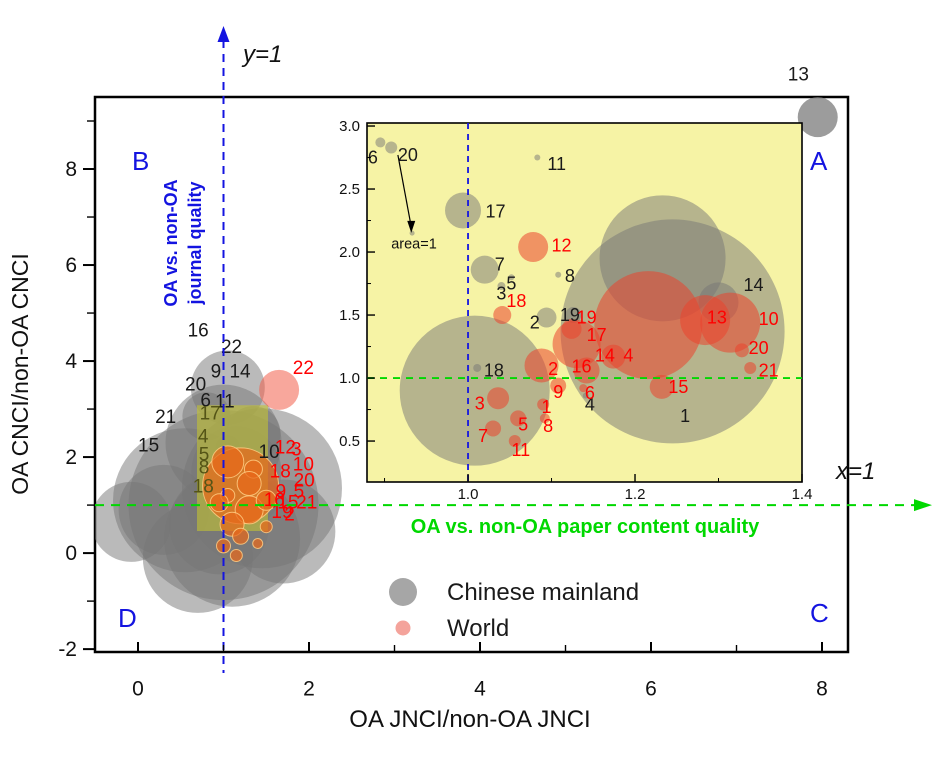 Image resolution: width=946 pixels, height=760 pixels. I want to click on main-bubble-label: 3, so click(296, 449).